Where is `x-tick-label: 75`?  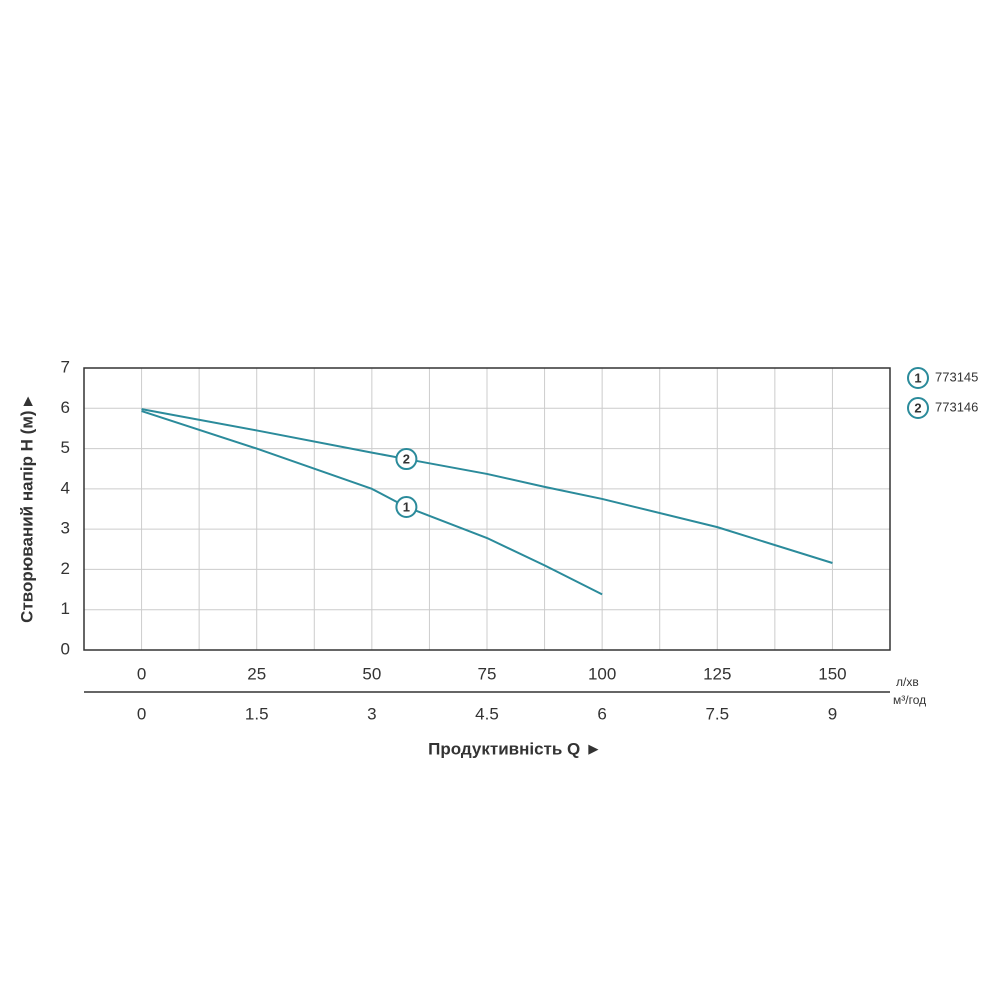 x-tick-label: 75 is located at coordinates (487, 673).